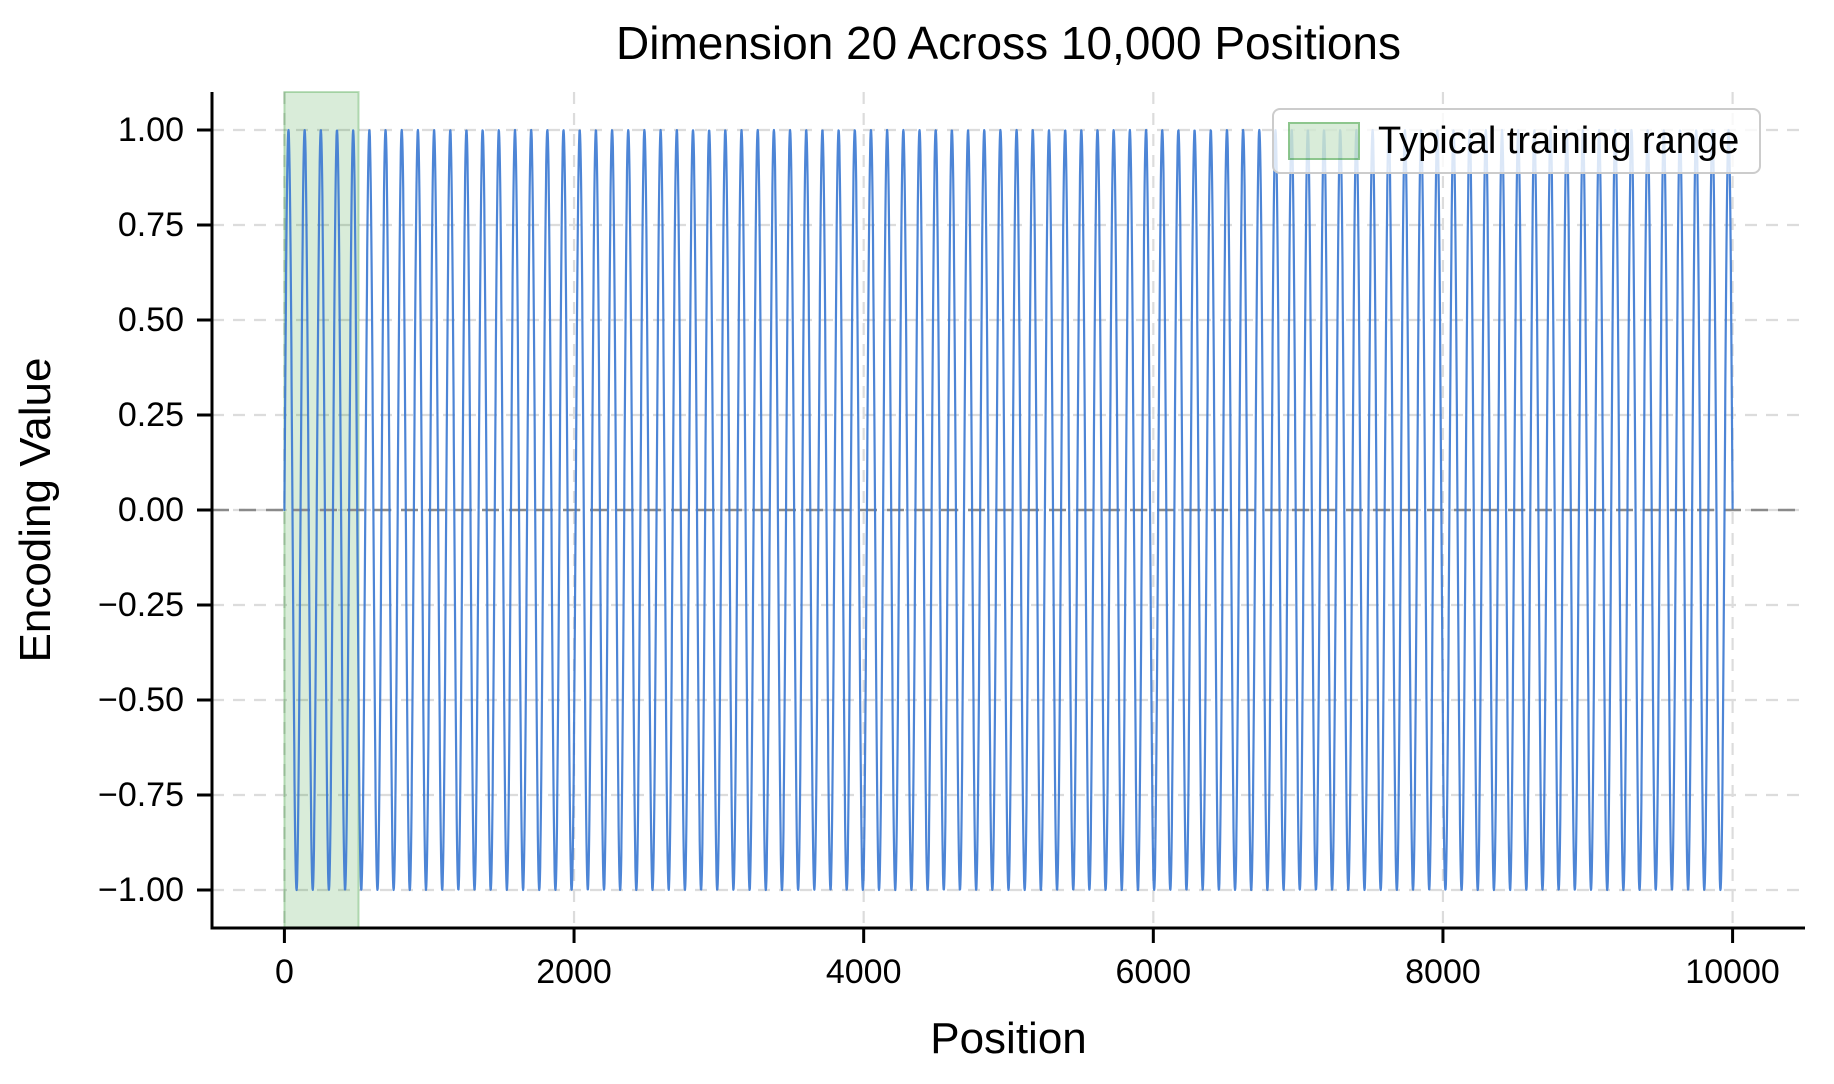 This screenshot has height=1084, width=1834. I want to click on y-tick-label: 1.00, so click(150, 130).